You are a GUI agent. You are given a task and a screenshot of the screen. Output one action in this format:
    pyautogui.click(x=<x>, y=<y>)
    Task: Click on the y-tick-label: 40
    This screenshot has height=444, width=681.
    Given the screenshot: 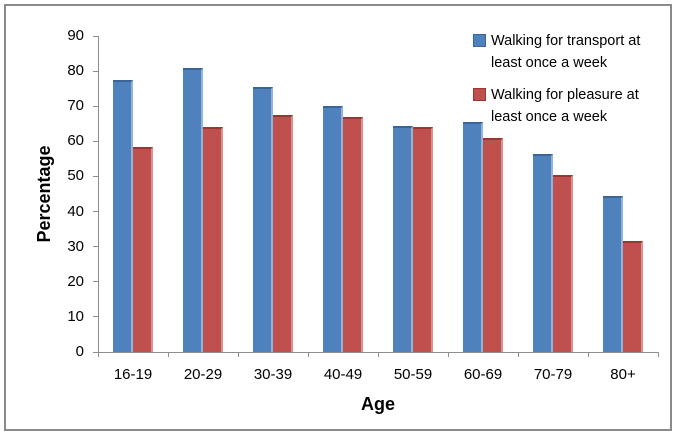 What is the action you would take?
    pyautogui.click(x=75, y=211)
    